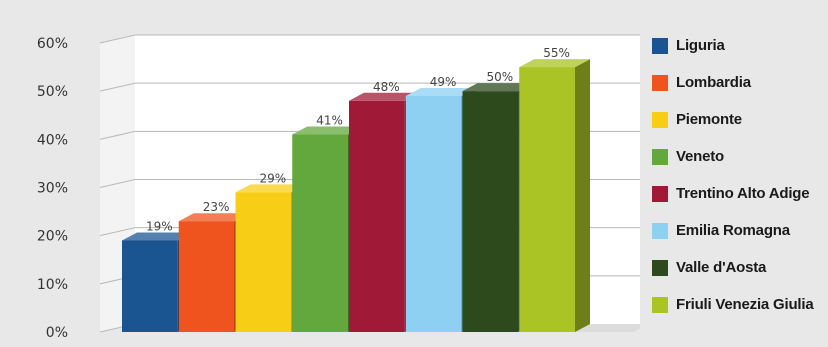 This screenshot has width=828, height=347. I want to click on data-label: 23%, so click(216, 207).